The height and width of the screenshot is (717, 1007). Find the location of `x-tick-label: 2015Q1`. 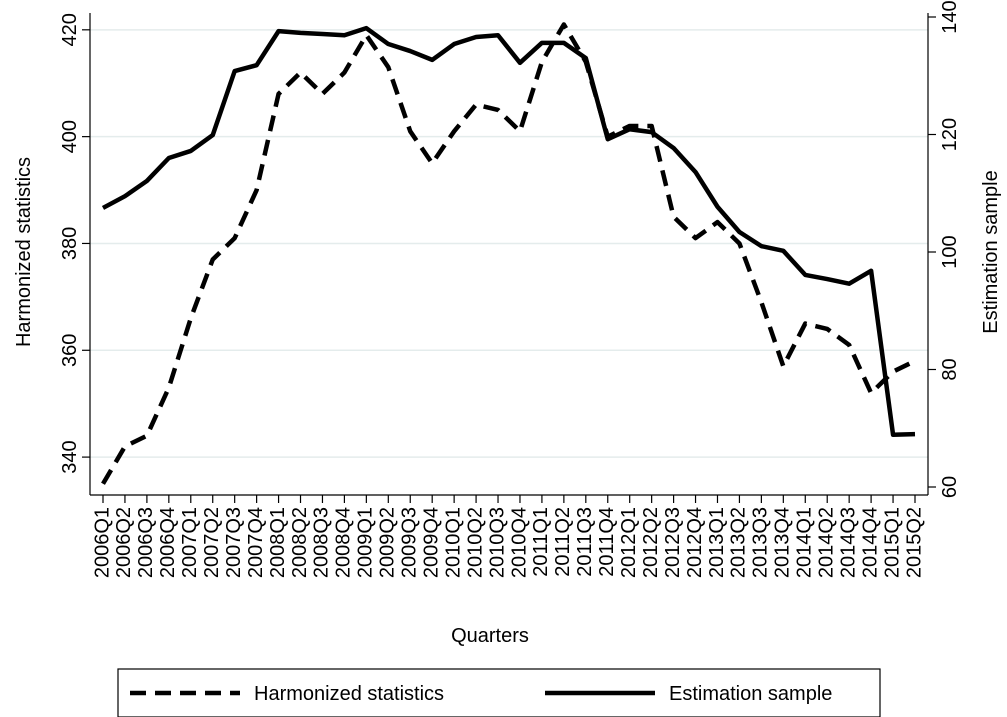

x-tick-label: 2015Q1 is located at coordinates (892, 542).